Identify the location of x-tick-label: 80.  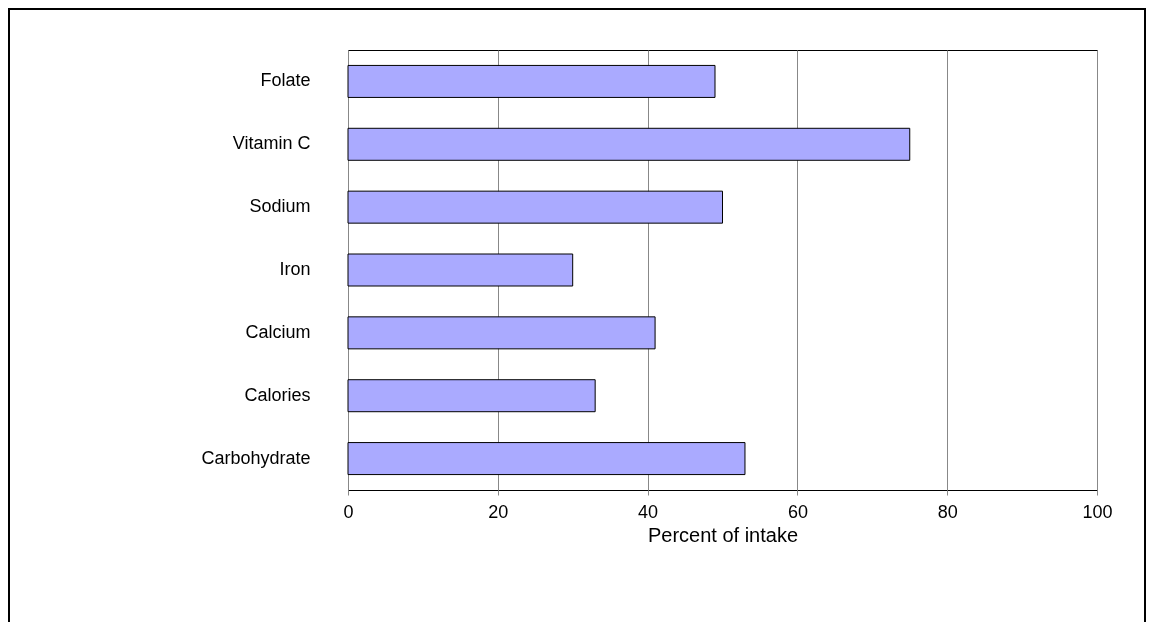
(947, 511).